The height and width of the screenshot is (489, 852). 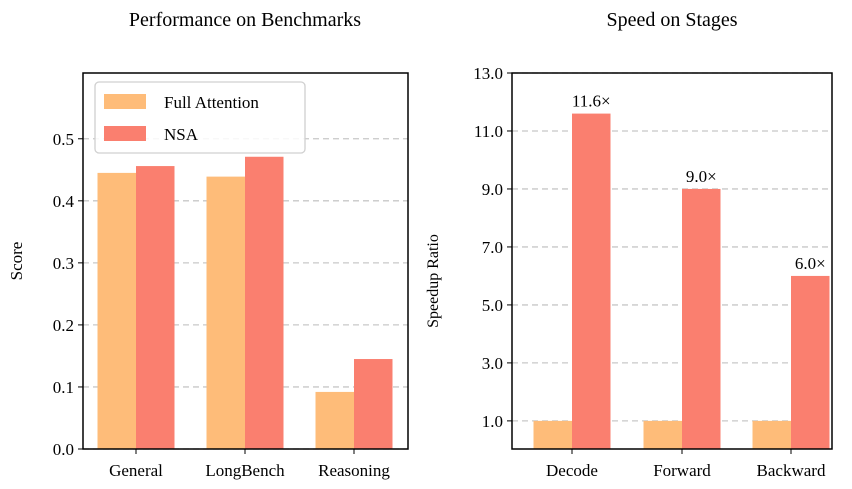 I want to click on y-tick-label: 3.0, so click(x=492, y=363).